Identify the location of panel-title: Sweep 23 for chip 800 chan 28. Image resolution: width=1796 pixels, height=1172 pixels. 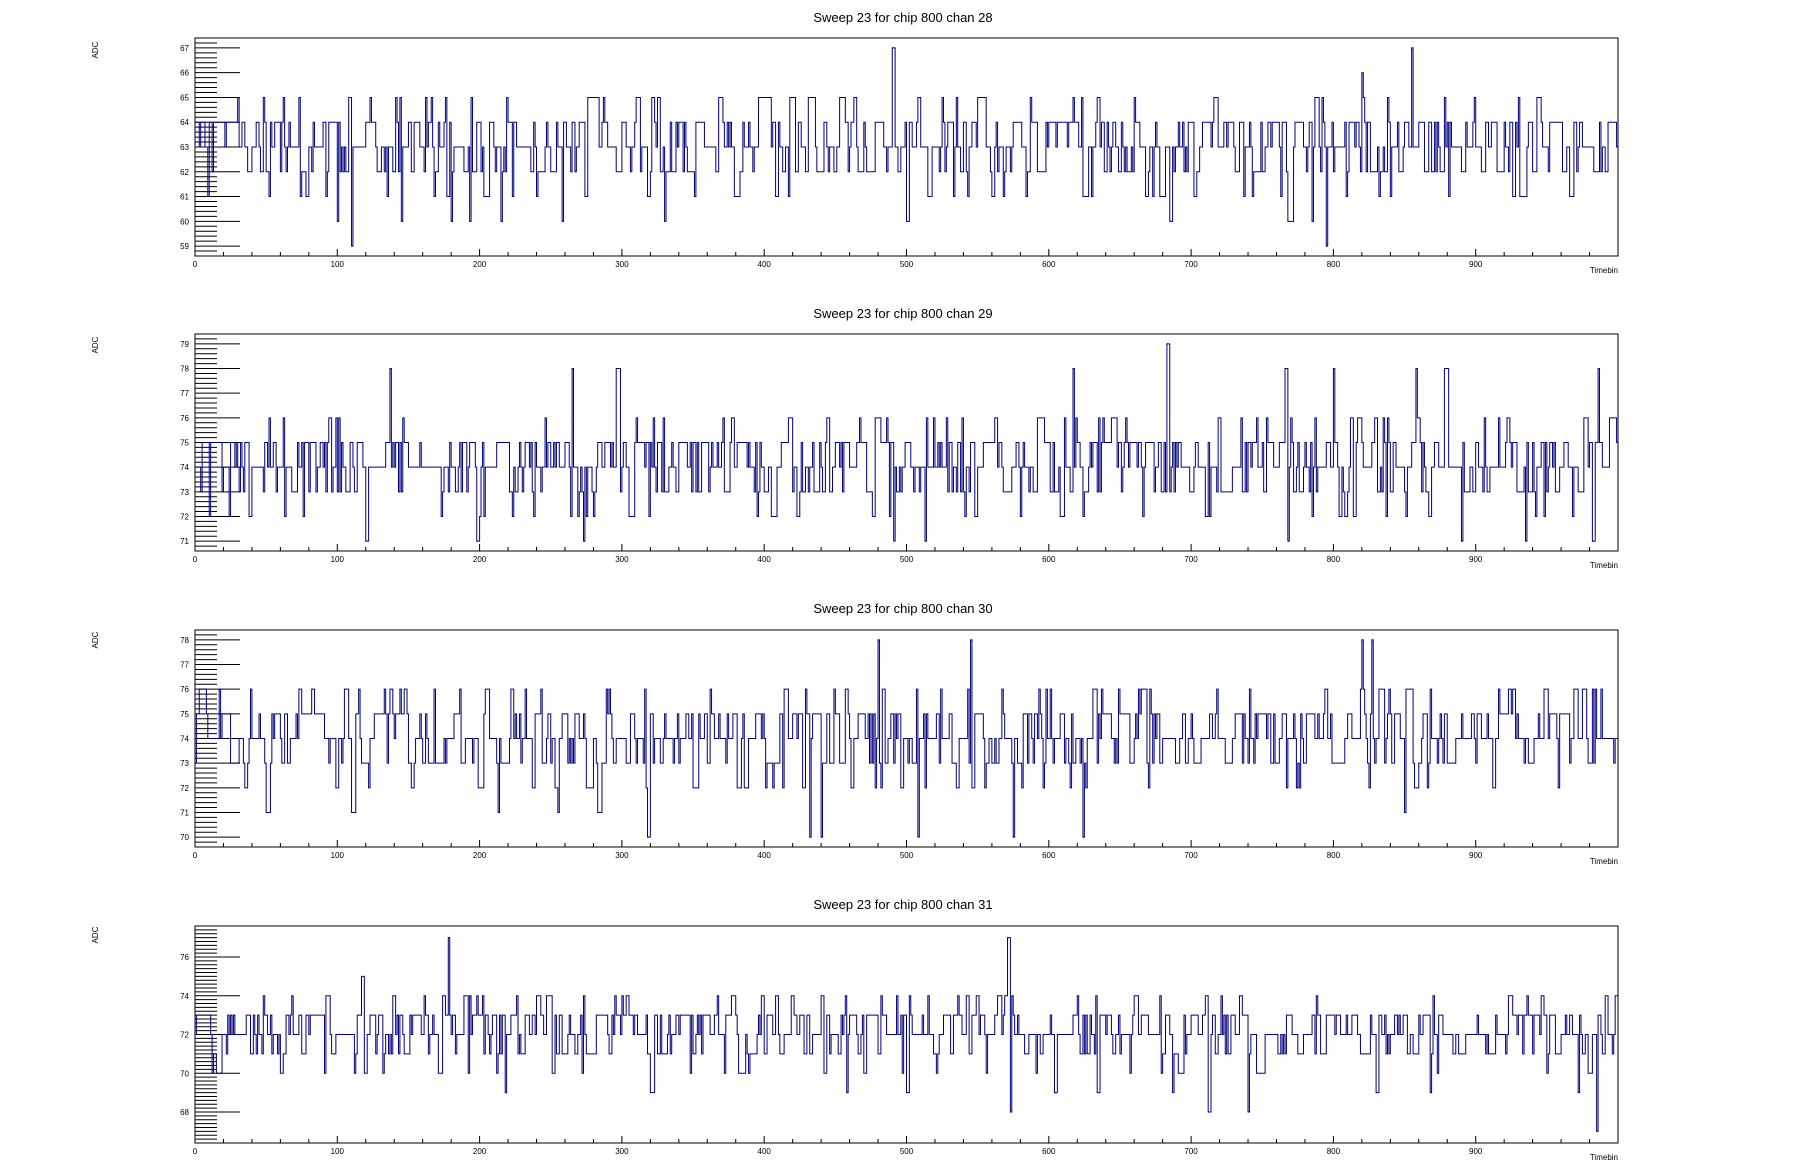
(902, 17).